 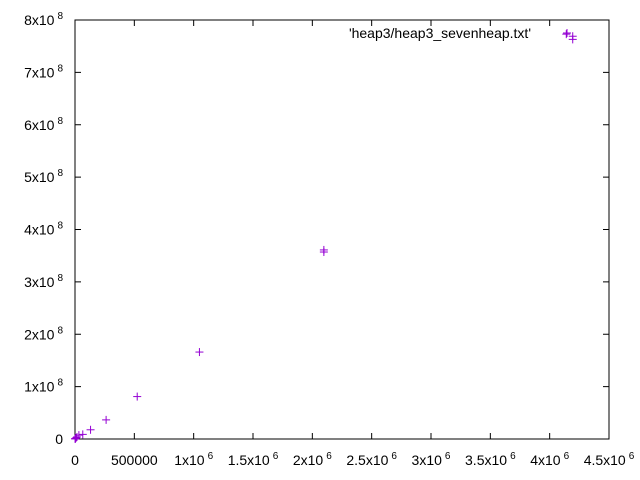 I want to click on x-tick-label: 4x10 6, so click(x=549, y=459).